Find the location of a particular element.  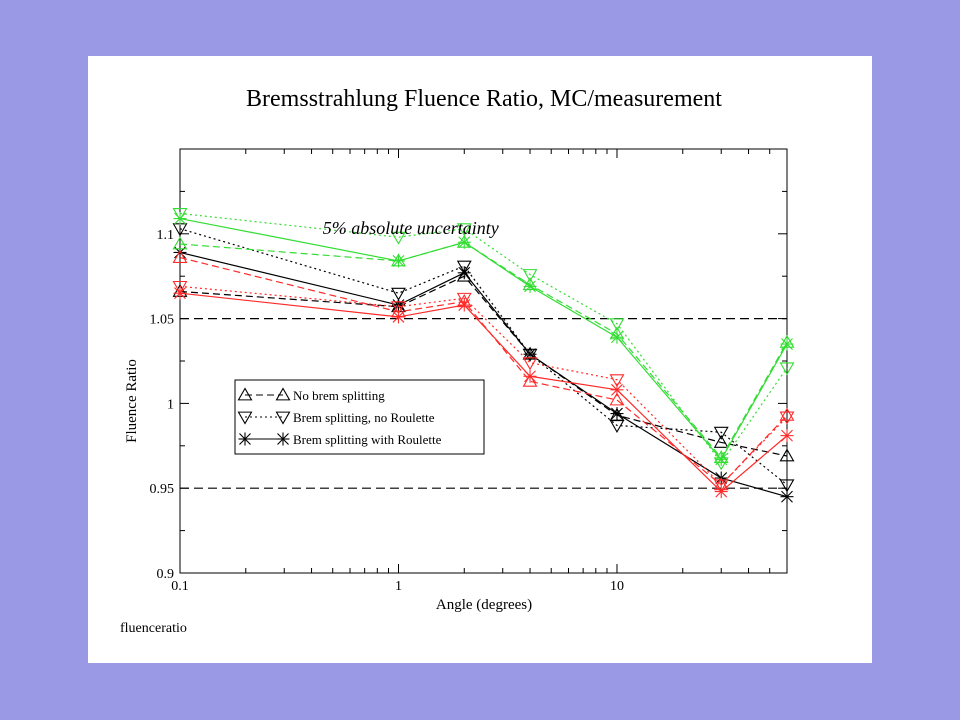

legend-label: No brem splitting is located at coordinates (339, 395).